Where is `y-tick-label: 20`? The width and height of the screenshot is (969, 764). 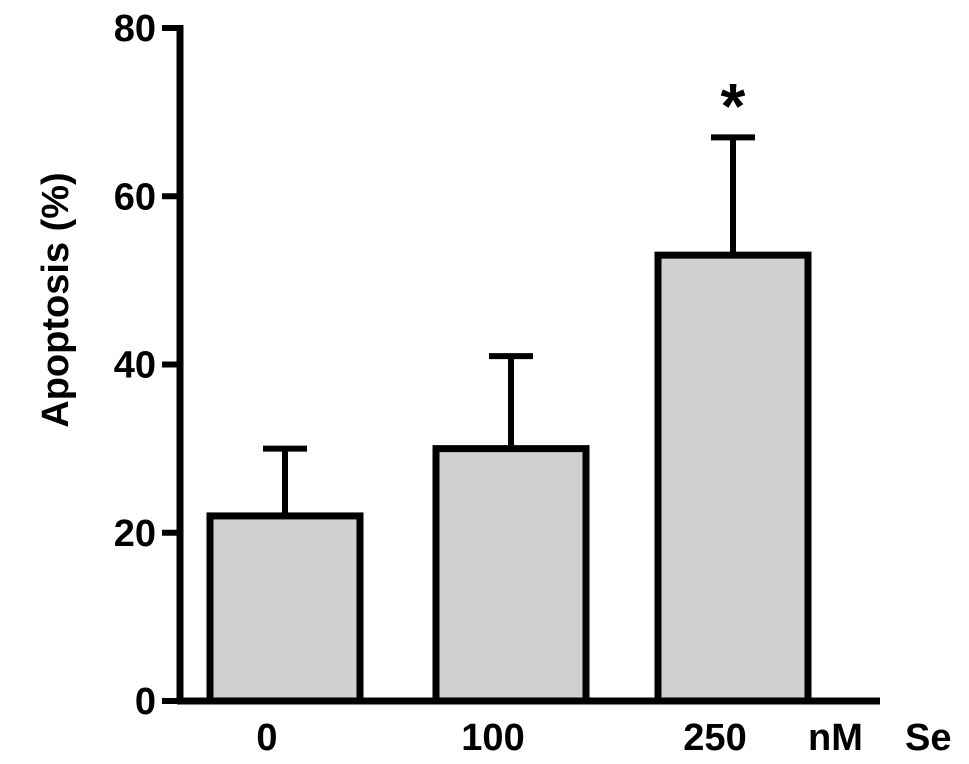
y-tick-label: 20 is located at coordinates (135, 534).